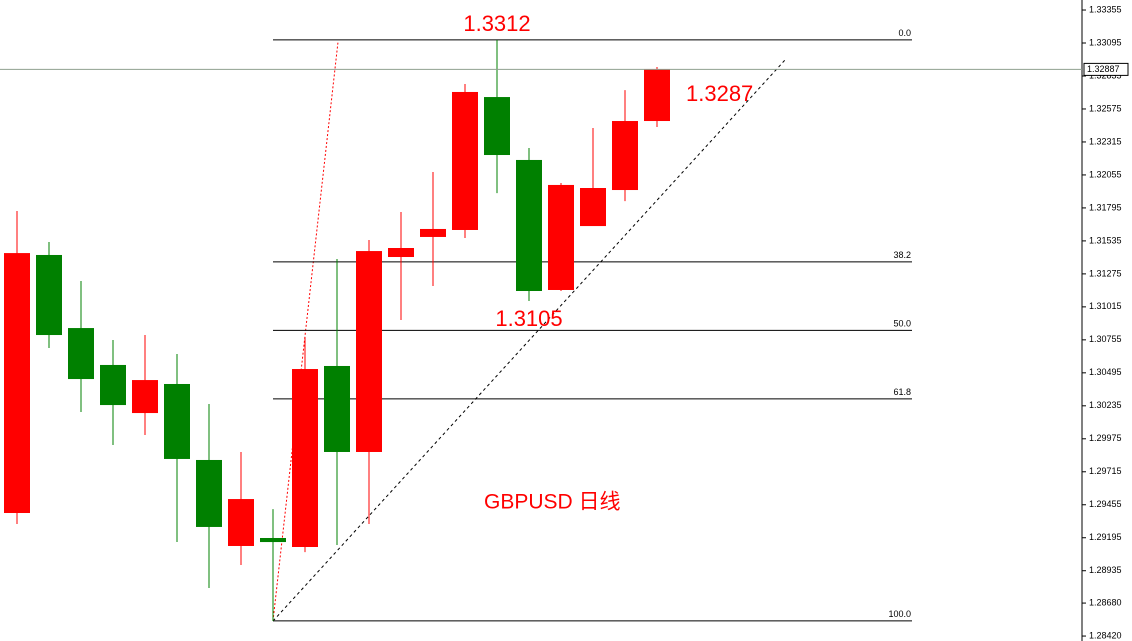 This screenshot has width=1132, height=641. I want to click on y-tick-label: 1.29975, so click(1105, 438).